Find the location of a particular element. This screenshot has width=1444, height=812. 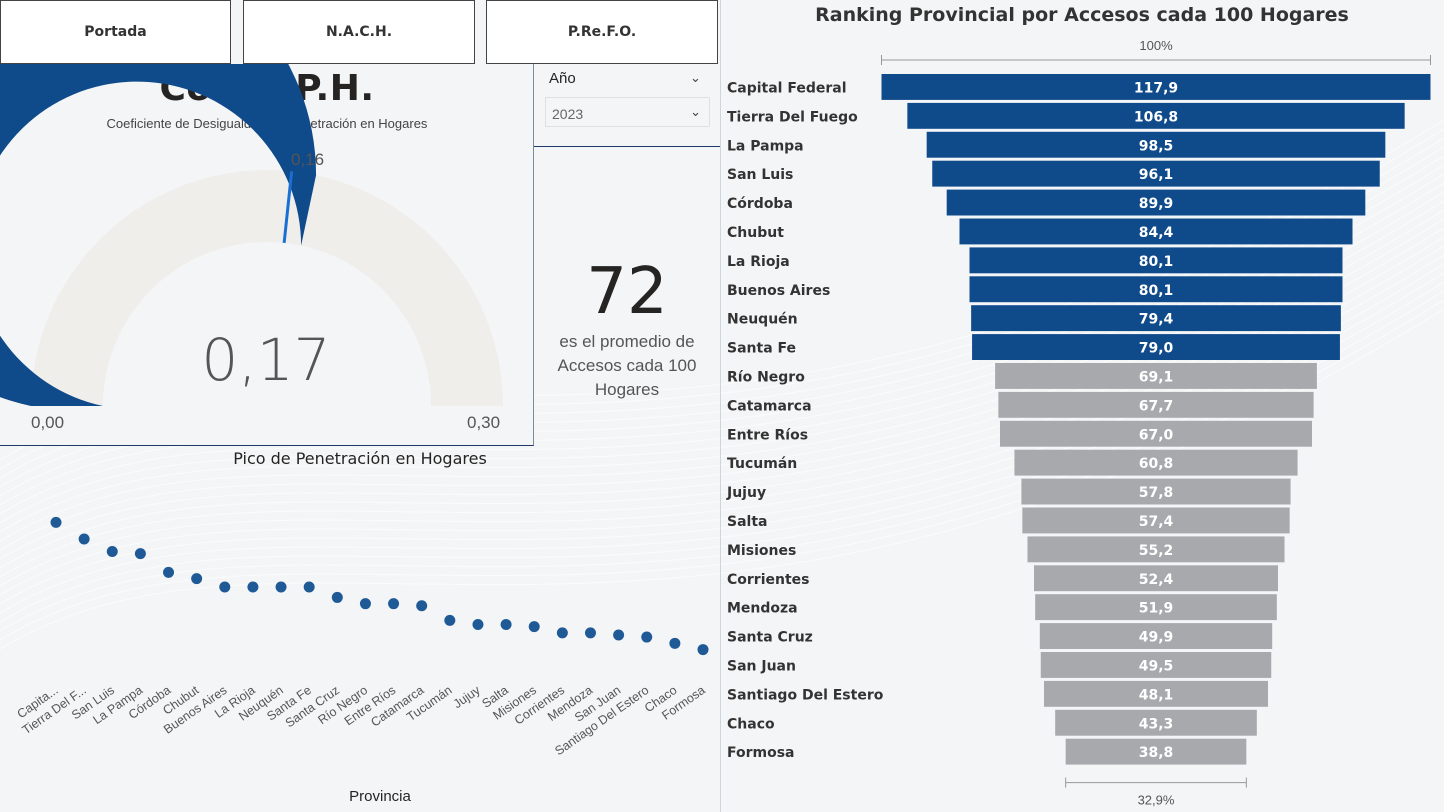

portada-button: Portada is located at coordinates (115, 32).